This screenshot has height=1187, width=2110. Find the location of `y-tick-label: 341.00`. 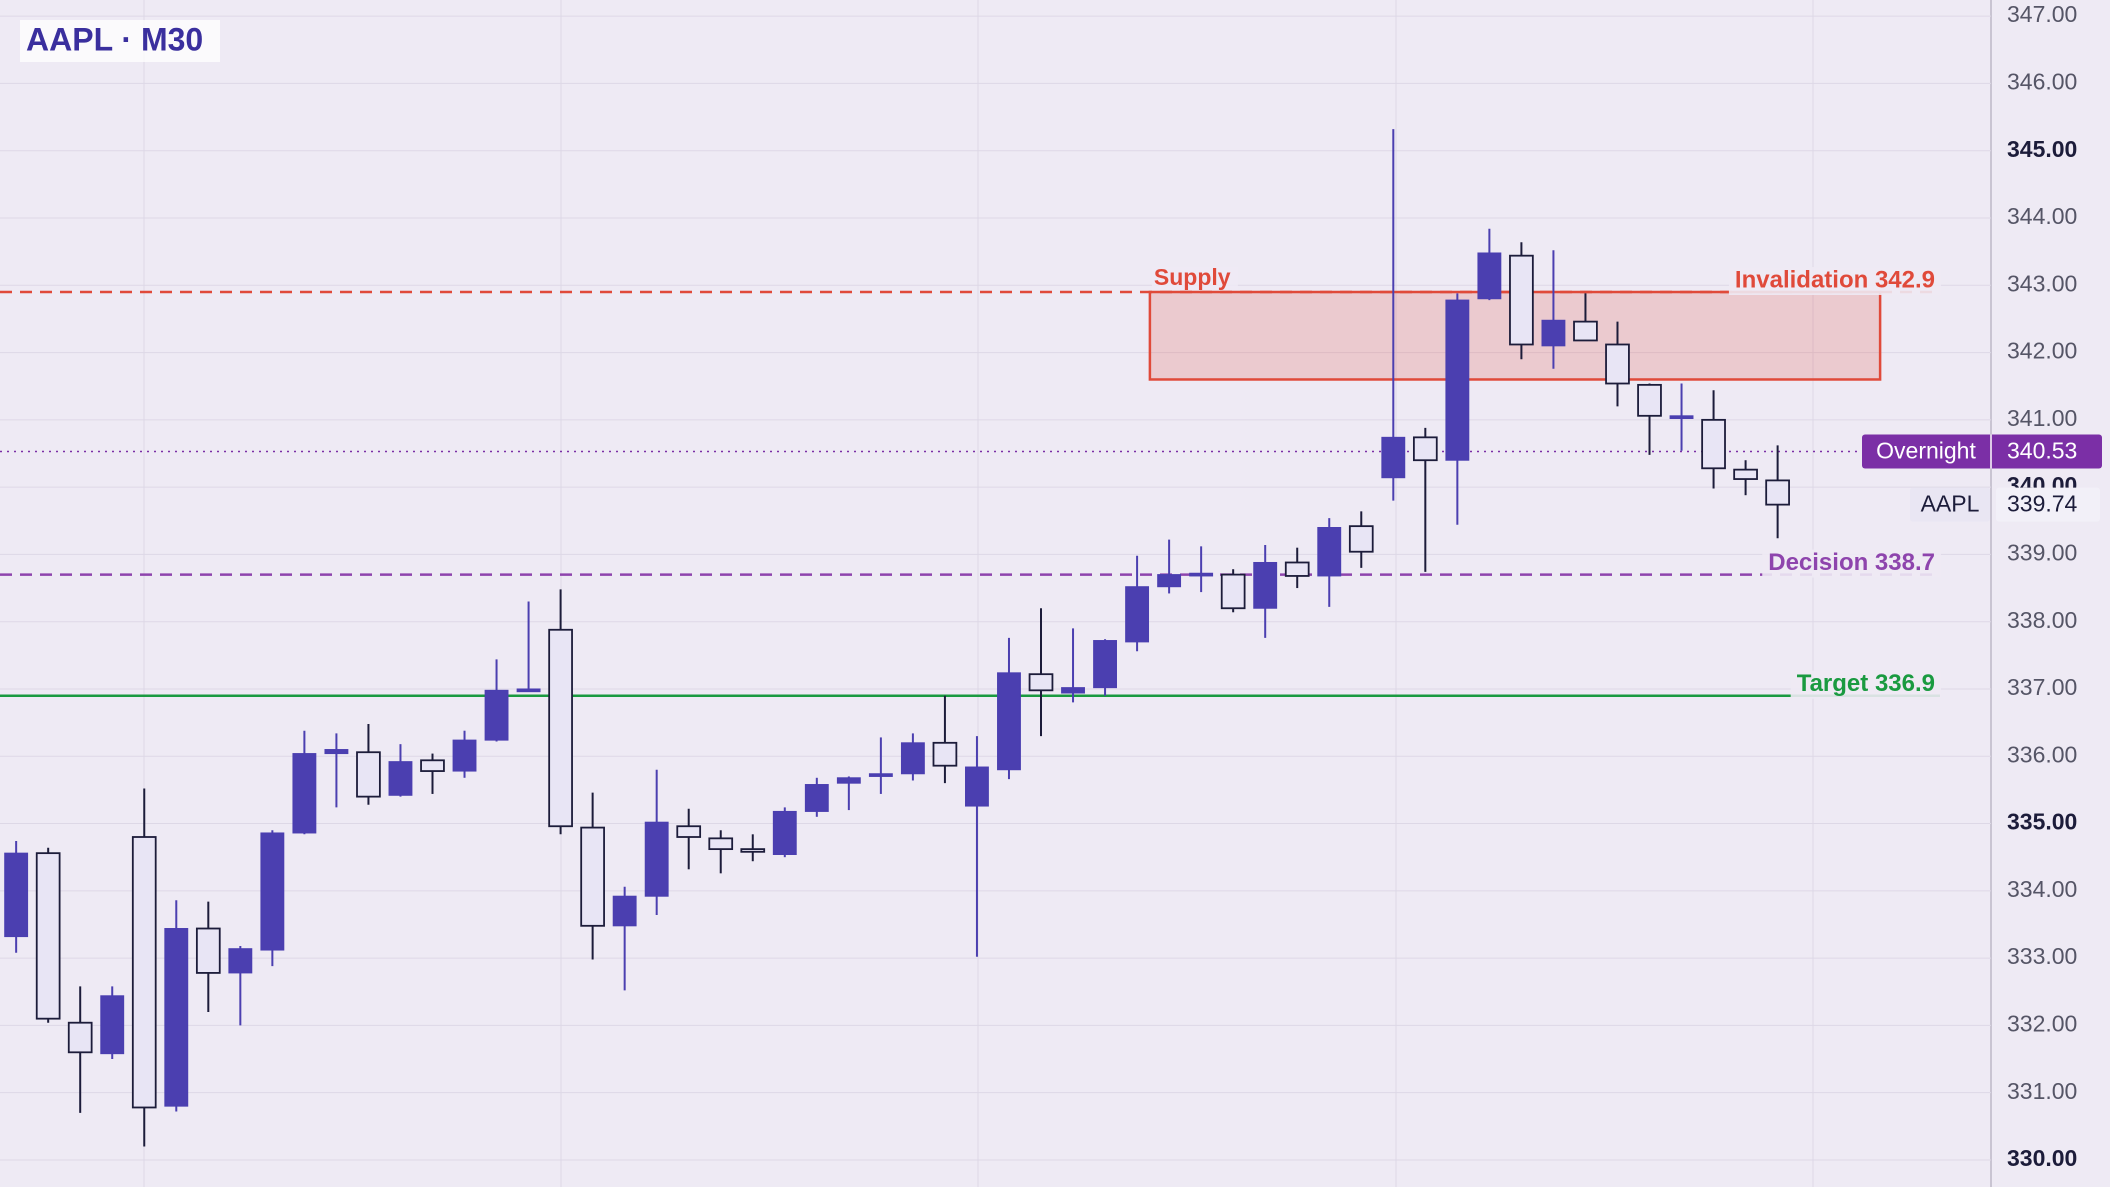

y-tick-label: 341.00 is located at coordinates (2042, 418).